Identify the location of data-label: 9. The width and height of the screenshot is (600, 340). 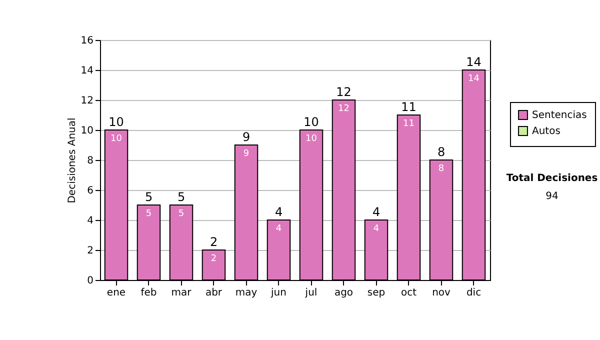
(246, 154).